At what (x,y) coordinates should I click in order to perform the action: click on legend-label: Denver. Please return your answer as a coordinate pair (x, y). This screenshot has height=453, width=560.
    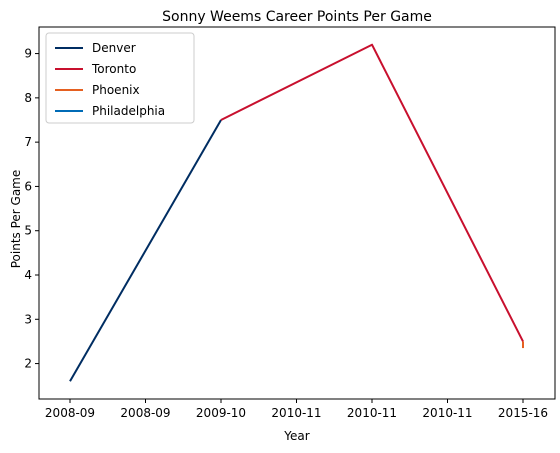
    Looking at the image, I should click on (114, 48).